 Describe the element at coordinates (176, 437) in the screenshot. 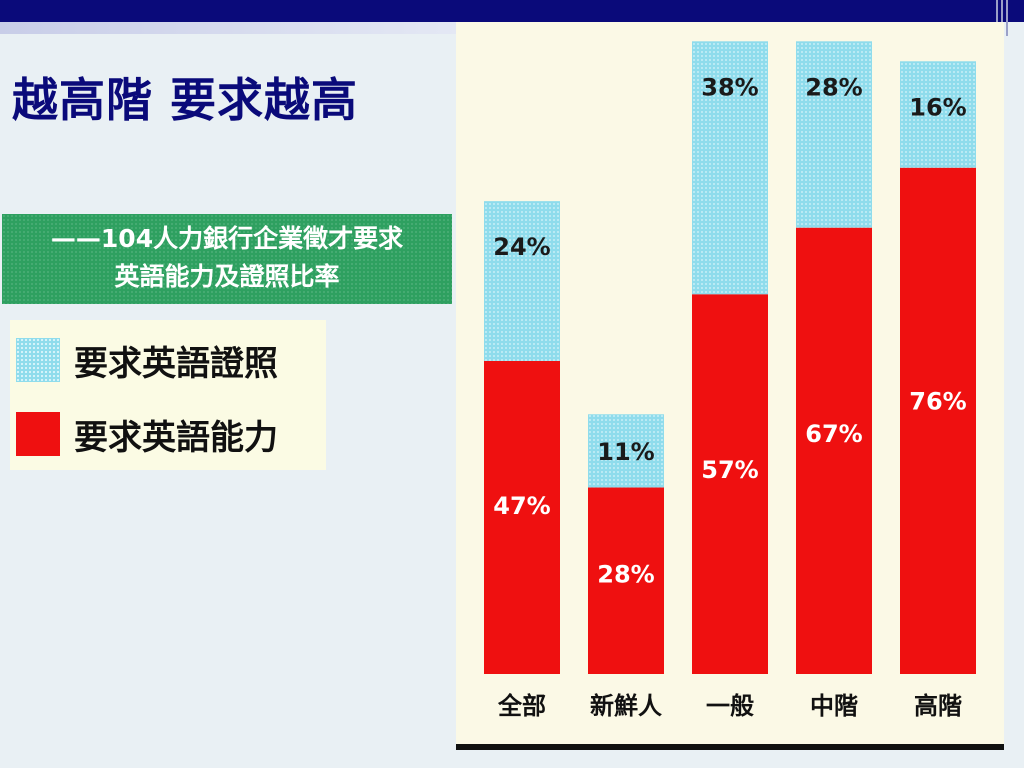

I see `legend-label-ability: 要求英語能力` at that location.